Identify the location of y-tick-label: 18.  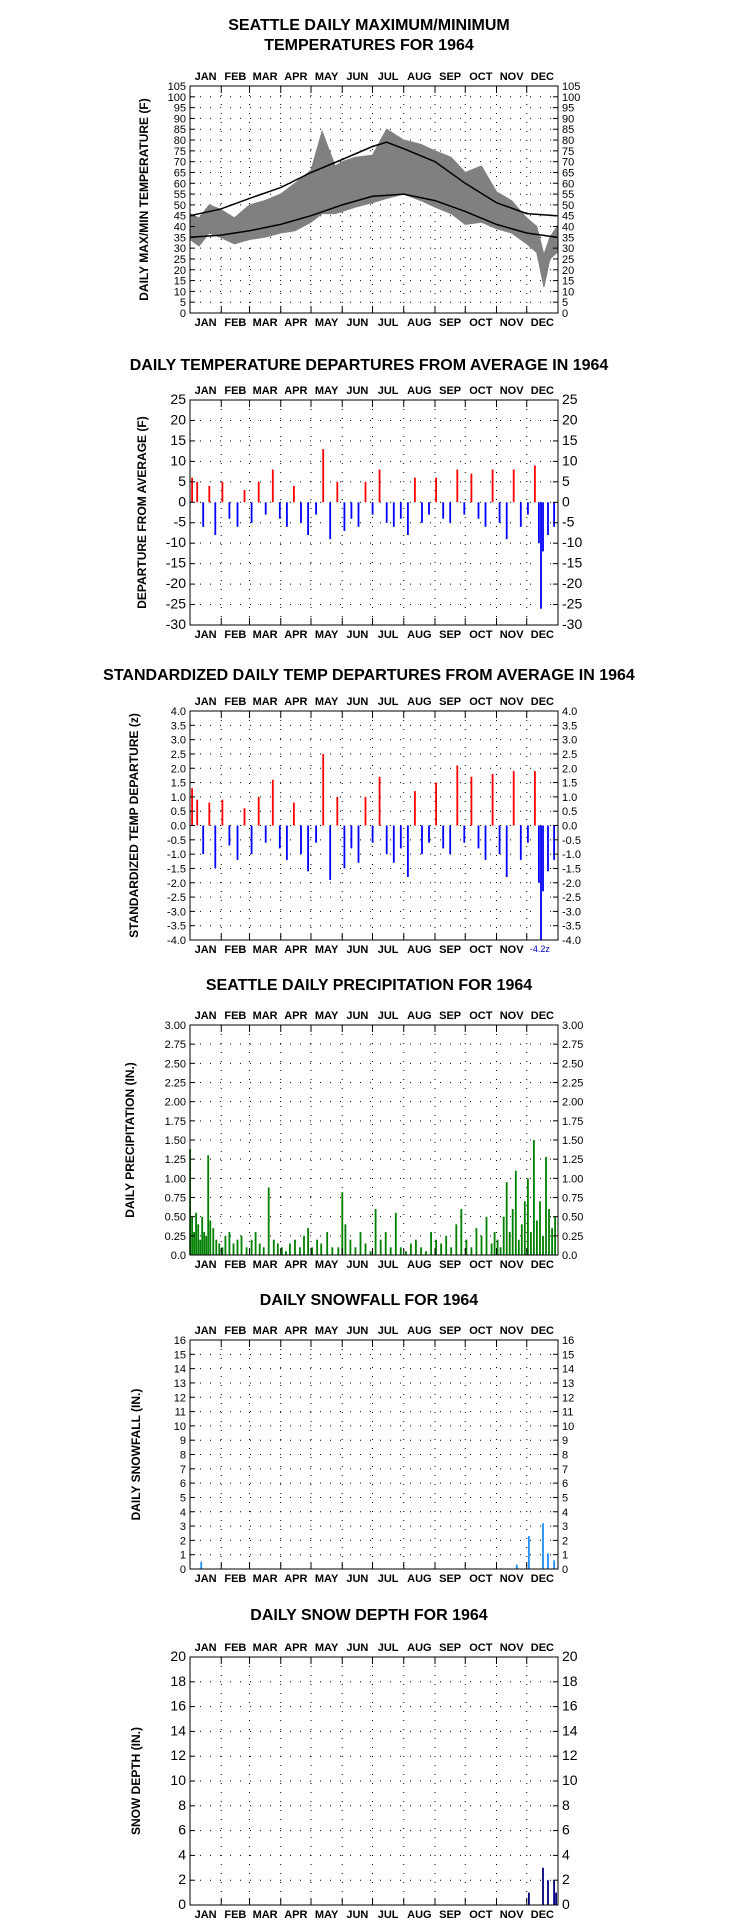
(570, 1681).